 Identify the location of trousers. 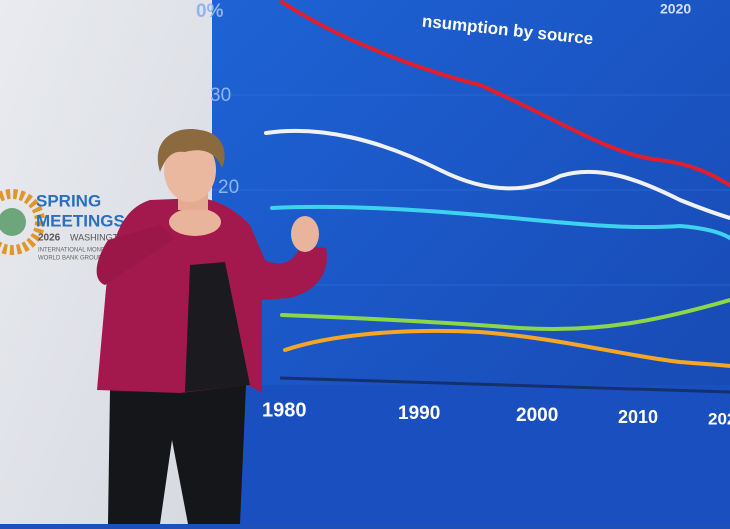
(177, 454).